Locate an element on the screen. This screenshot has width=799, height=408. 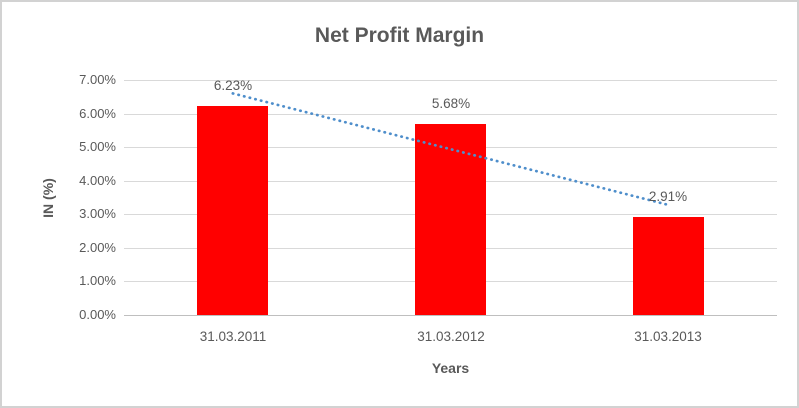
y-axis-tick-label: 7.00% is located at coordinates (97, 79).